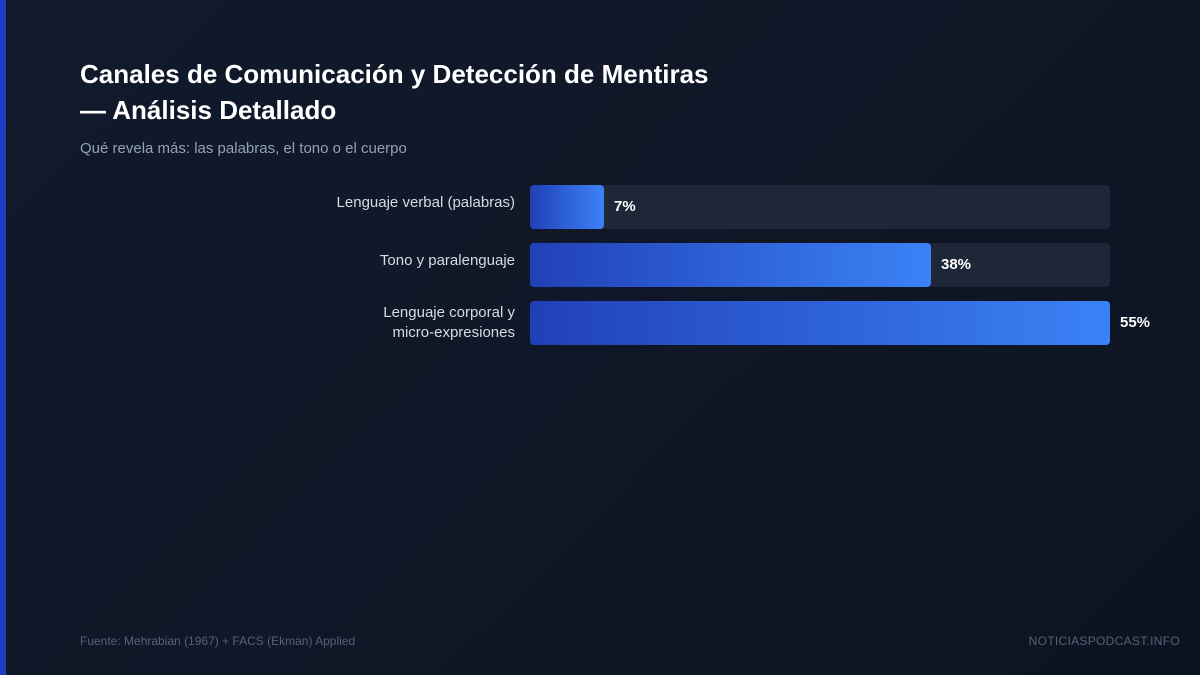  What do you see at coordinates (1135, 322) in the screenshot?
I see `value-label: 55%` at bounding box center [1135, 322].